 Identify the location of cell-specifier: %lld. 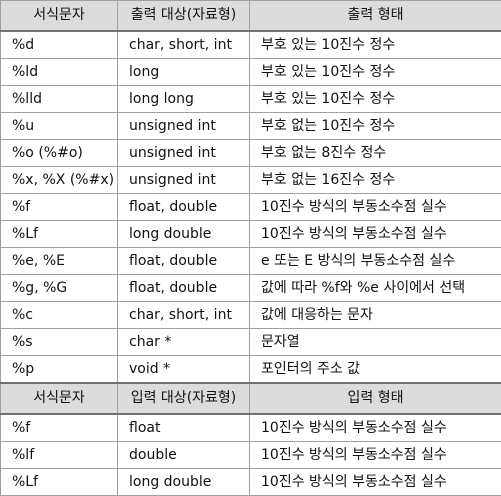
(59, 99).